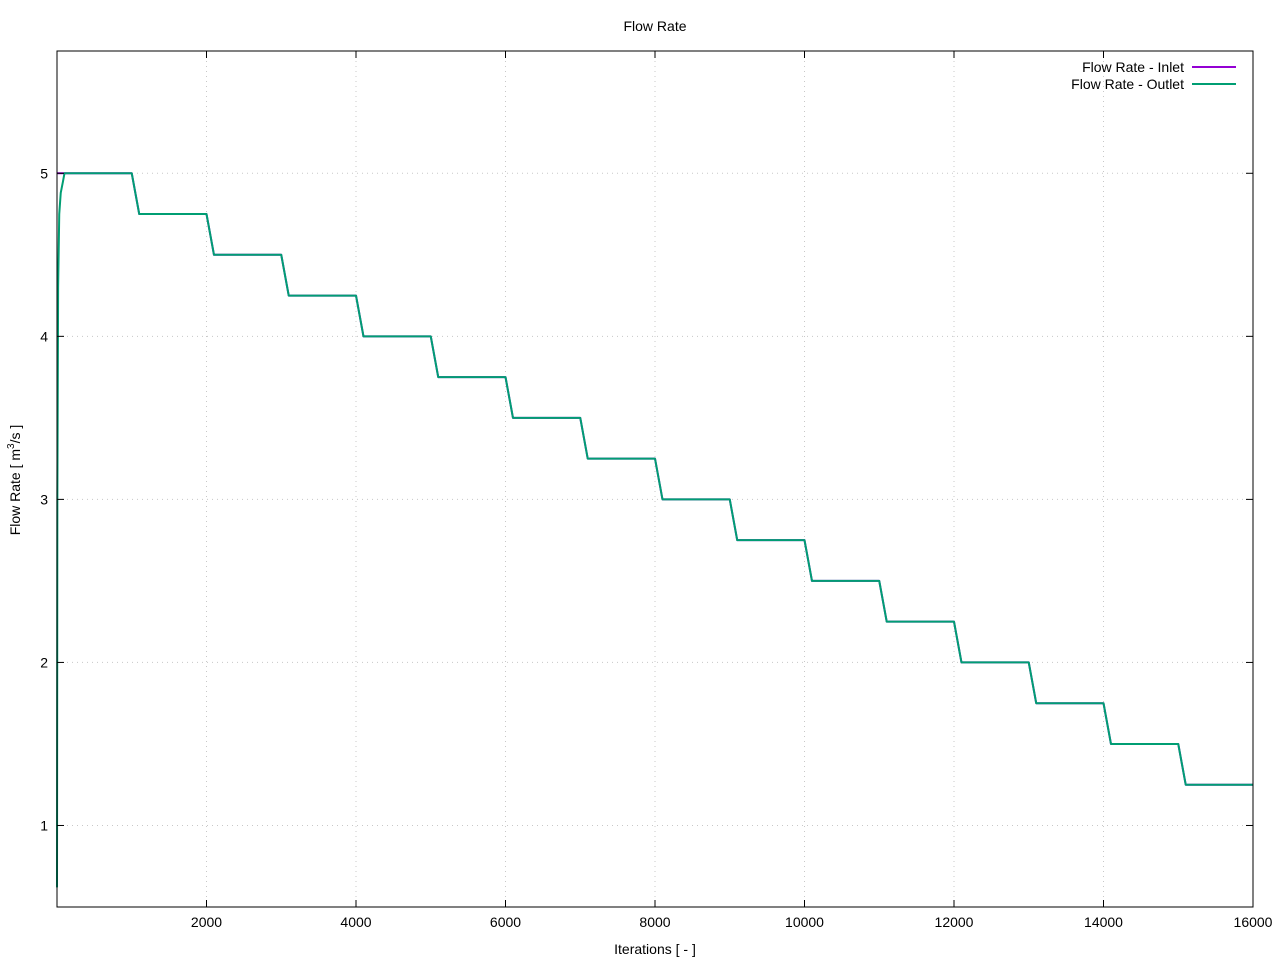  I want to click on y-axis-label: Flow Rate [ m3/s ], so click(14, 480).